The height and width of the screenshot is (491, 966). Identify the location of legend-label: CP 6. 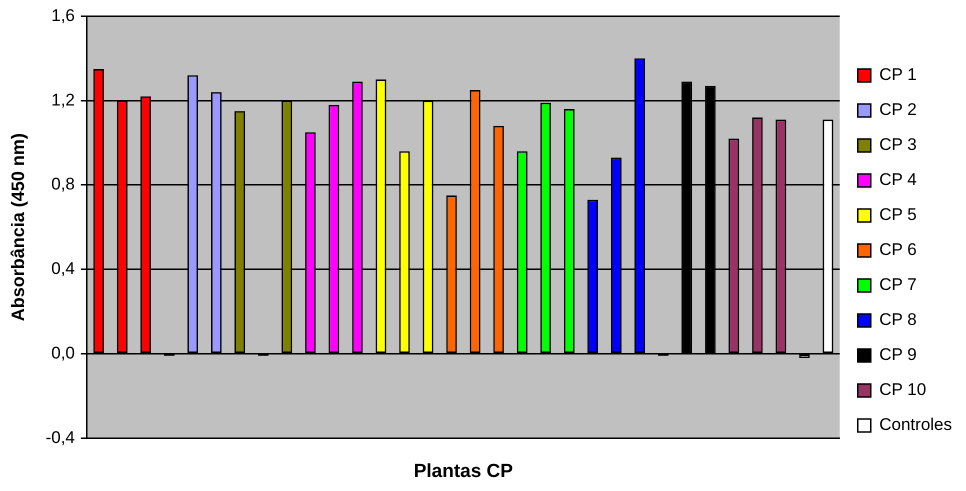
(898, 250).